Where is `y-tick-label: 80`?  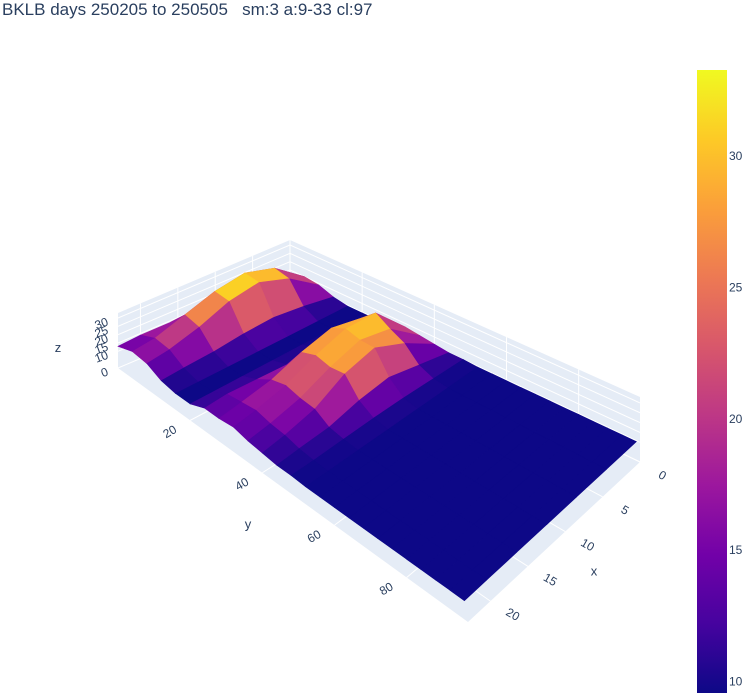
y-tick-label: 80 is located at coordinates (386, 588).